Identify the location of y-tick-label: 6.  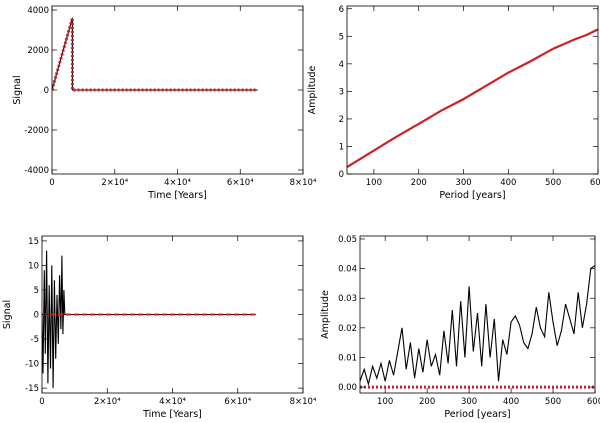
(341, 10).